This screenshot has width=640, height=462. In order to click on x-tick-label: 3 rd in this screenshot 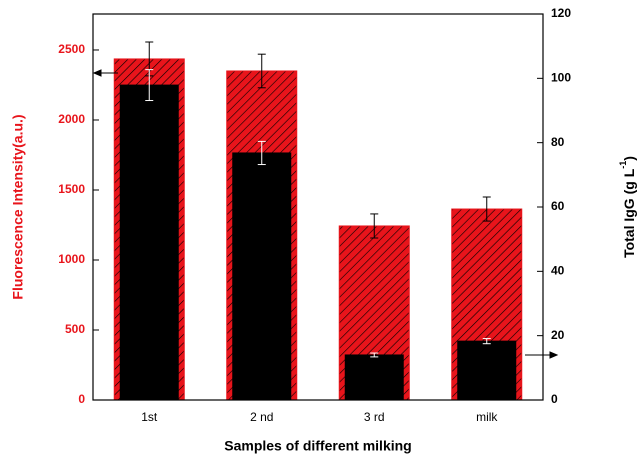, I will do `click(374, 417)`.